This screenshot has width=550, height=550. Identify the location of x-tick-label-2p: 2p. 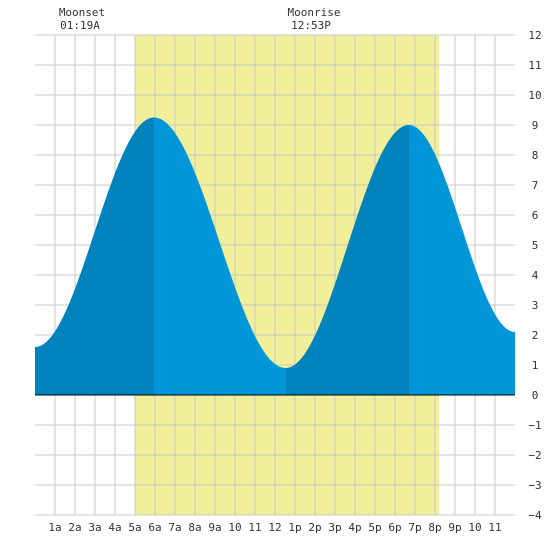
(314, 527).